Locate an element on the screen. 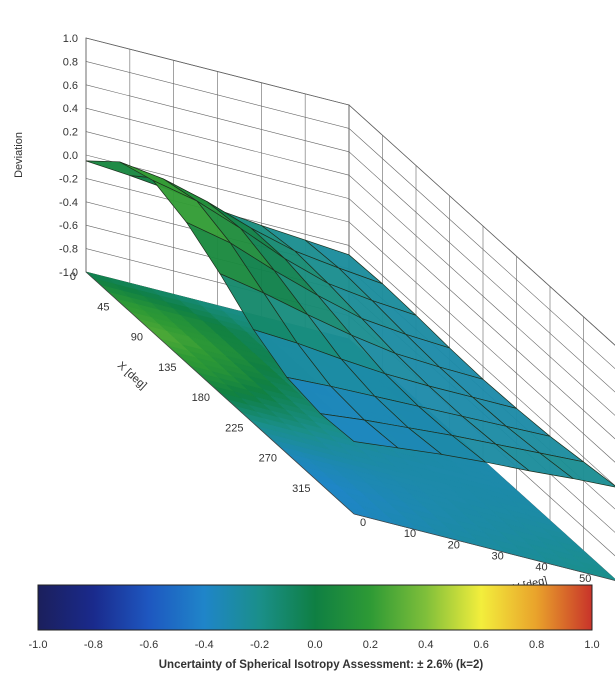 This screenshot has height=697, width=615. y-tick-label: 20 is located at coordinates (454, 545).